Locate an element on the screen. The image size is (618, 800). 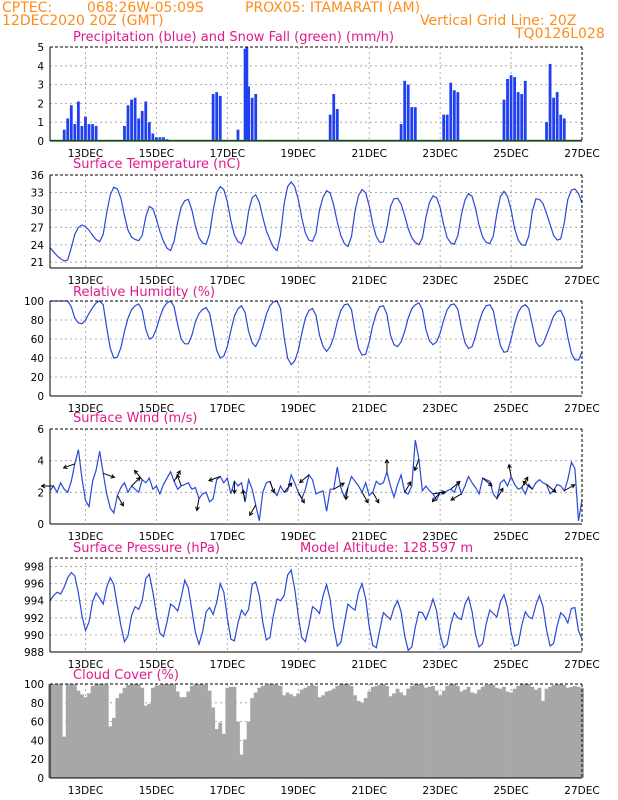
humidity-line is located at coordinates (316, 333).